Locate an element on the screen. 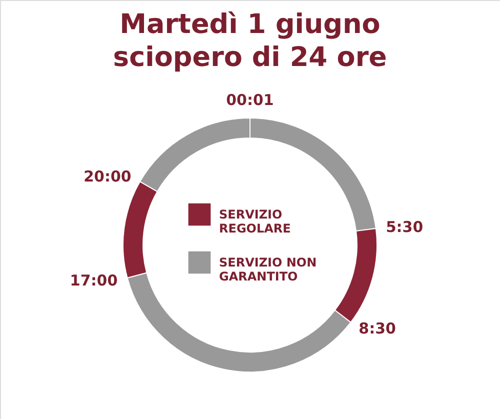 The image size is (500, 419). text: 20:00 is located at coordinates (108, 177).